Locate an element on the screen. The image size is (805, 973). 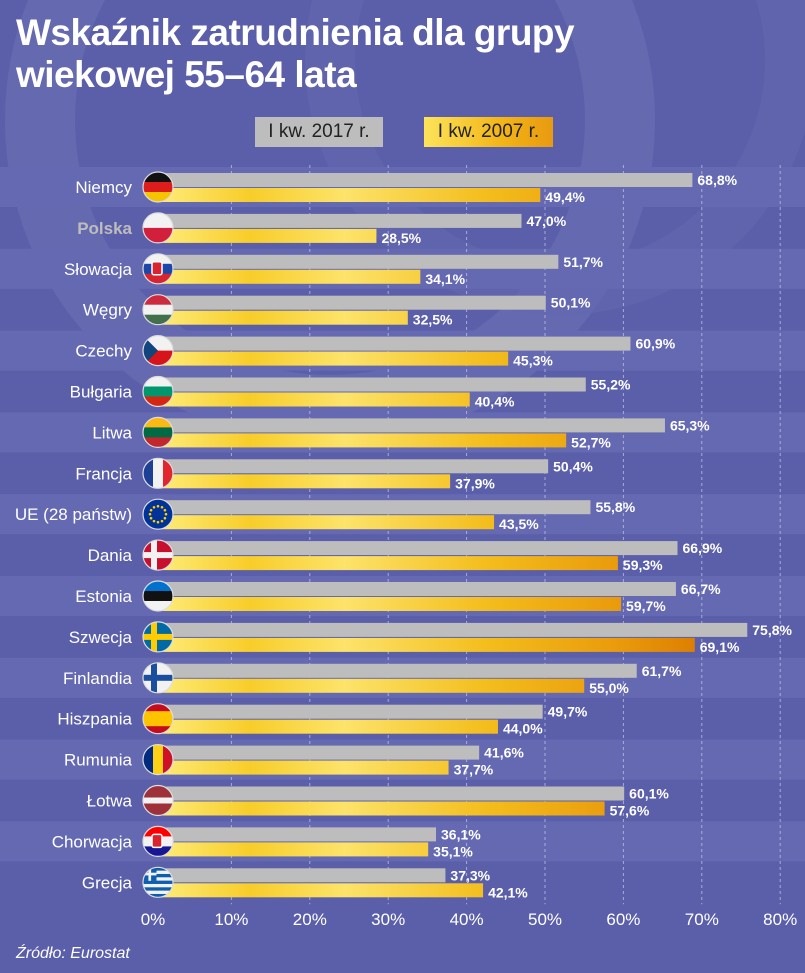
flag-germany-icon is located at coordinates (158, 187).